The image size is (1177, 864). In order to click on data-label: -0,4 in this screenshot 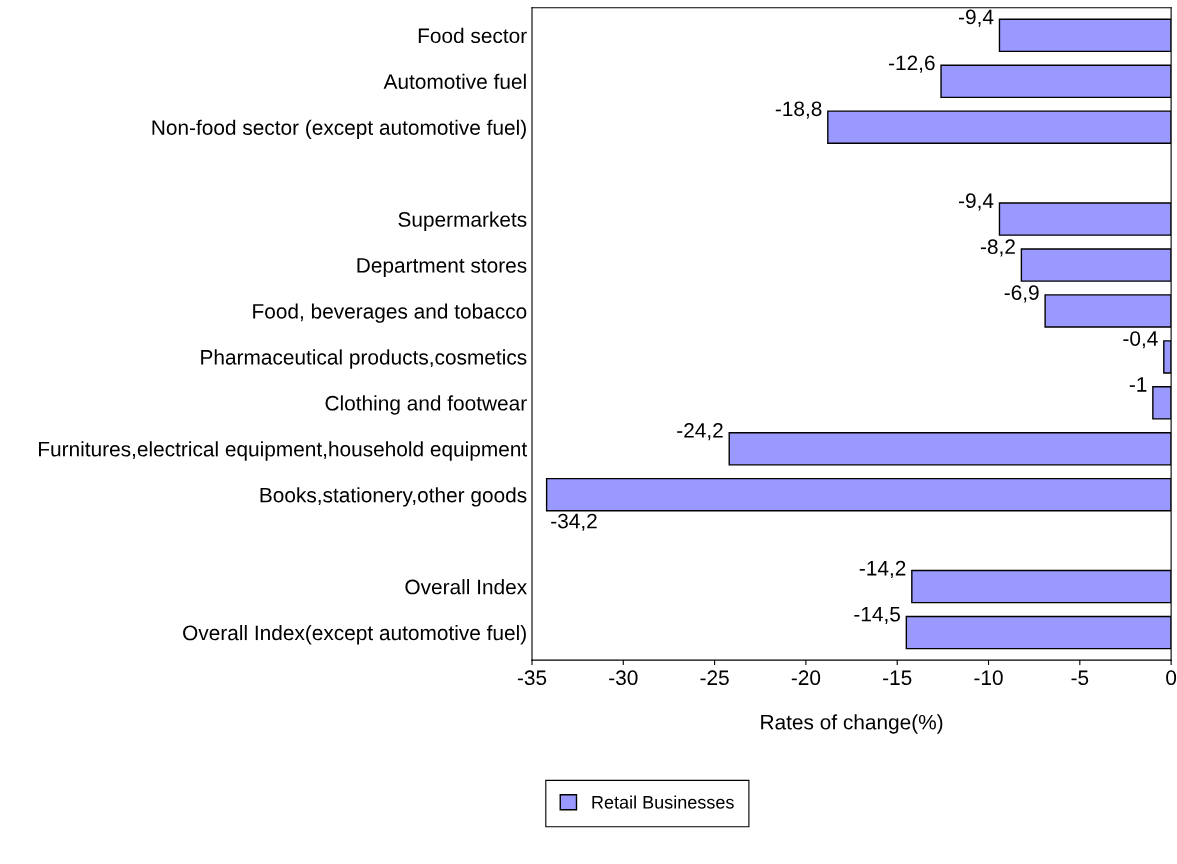, I will do `click(1140, 340)`.